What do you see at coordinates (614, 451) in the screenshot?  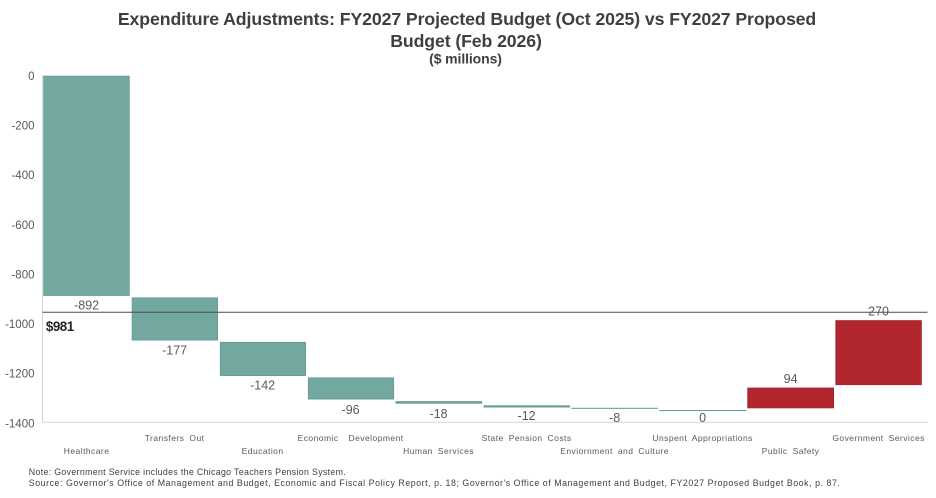 I see `svg-text: Enviornment and Culture` at bounding box center [614, 451].